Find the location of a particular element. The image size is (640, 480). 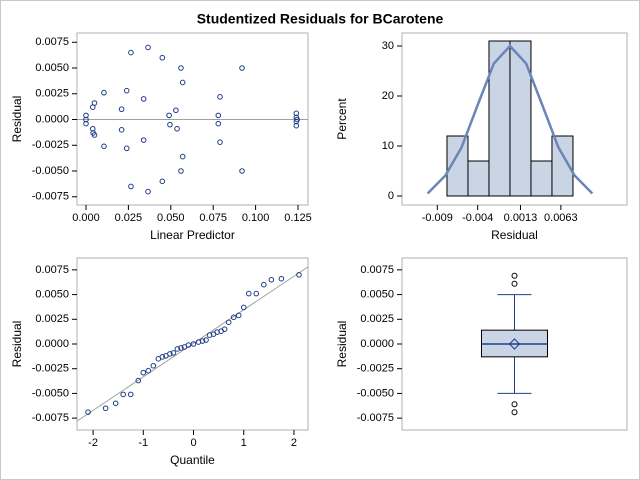

reference-line is located at coordinates (192, 344).